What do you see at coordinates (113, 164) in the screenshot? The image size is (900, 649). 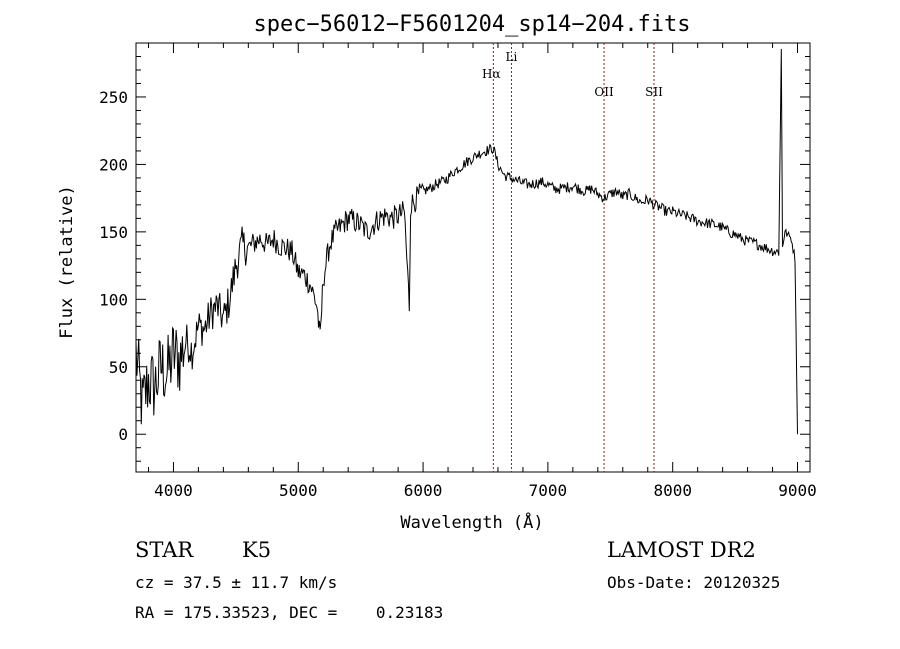 I see `y-tick-label: 200` at bounding box center [113, 164].